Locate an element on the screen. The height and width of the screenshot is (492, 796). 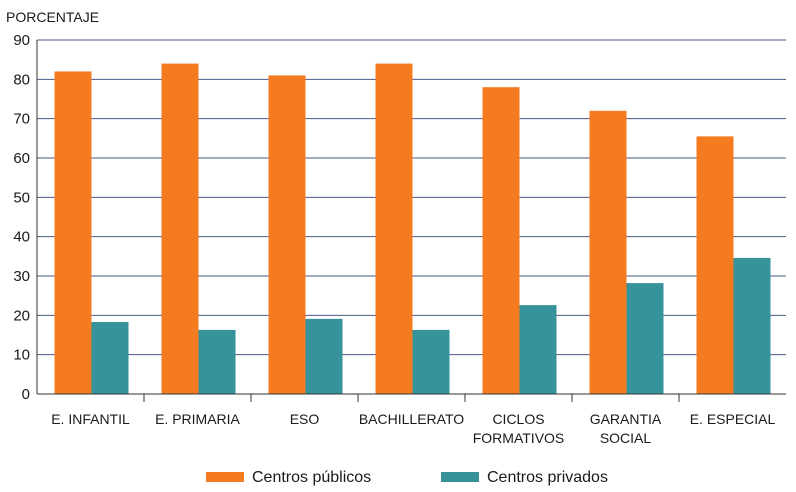
y-tick-label: 70 is located at coordinates (21, 119).